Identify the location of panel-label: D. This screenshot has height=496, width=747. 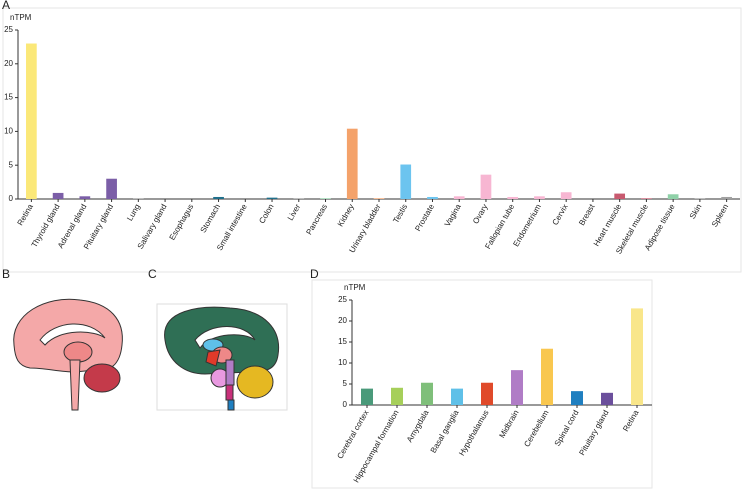
(314, 274).